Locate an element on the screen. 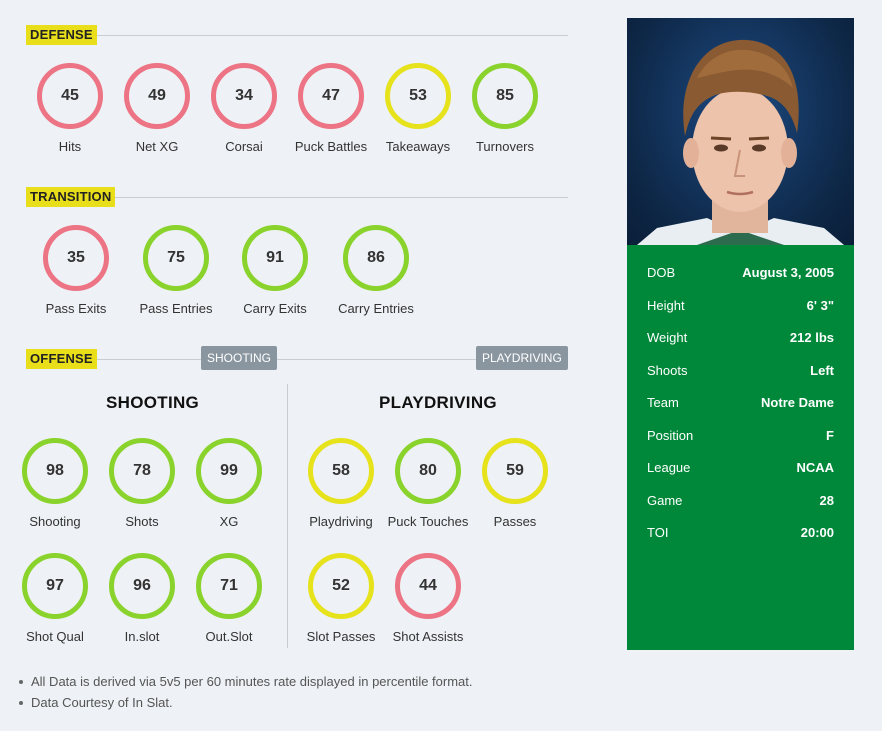 The width and height of the screenshot is (882, 731). percentile-ring: 85 is located at coordinates (505, 96).